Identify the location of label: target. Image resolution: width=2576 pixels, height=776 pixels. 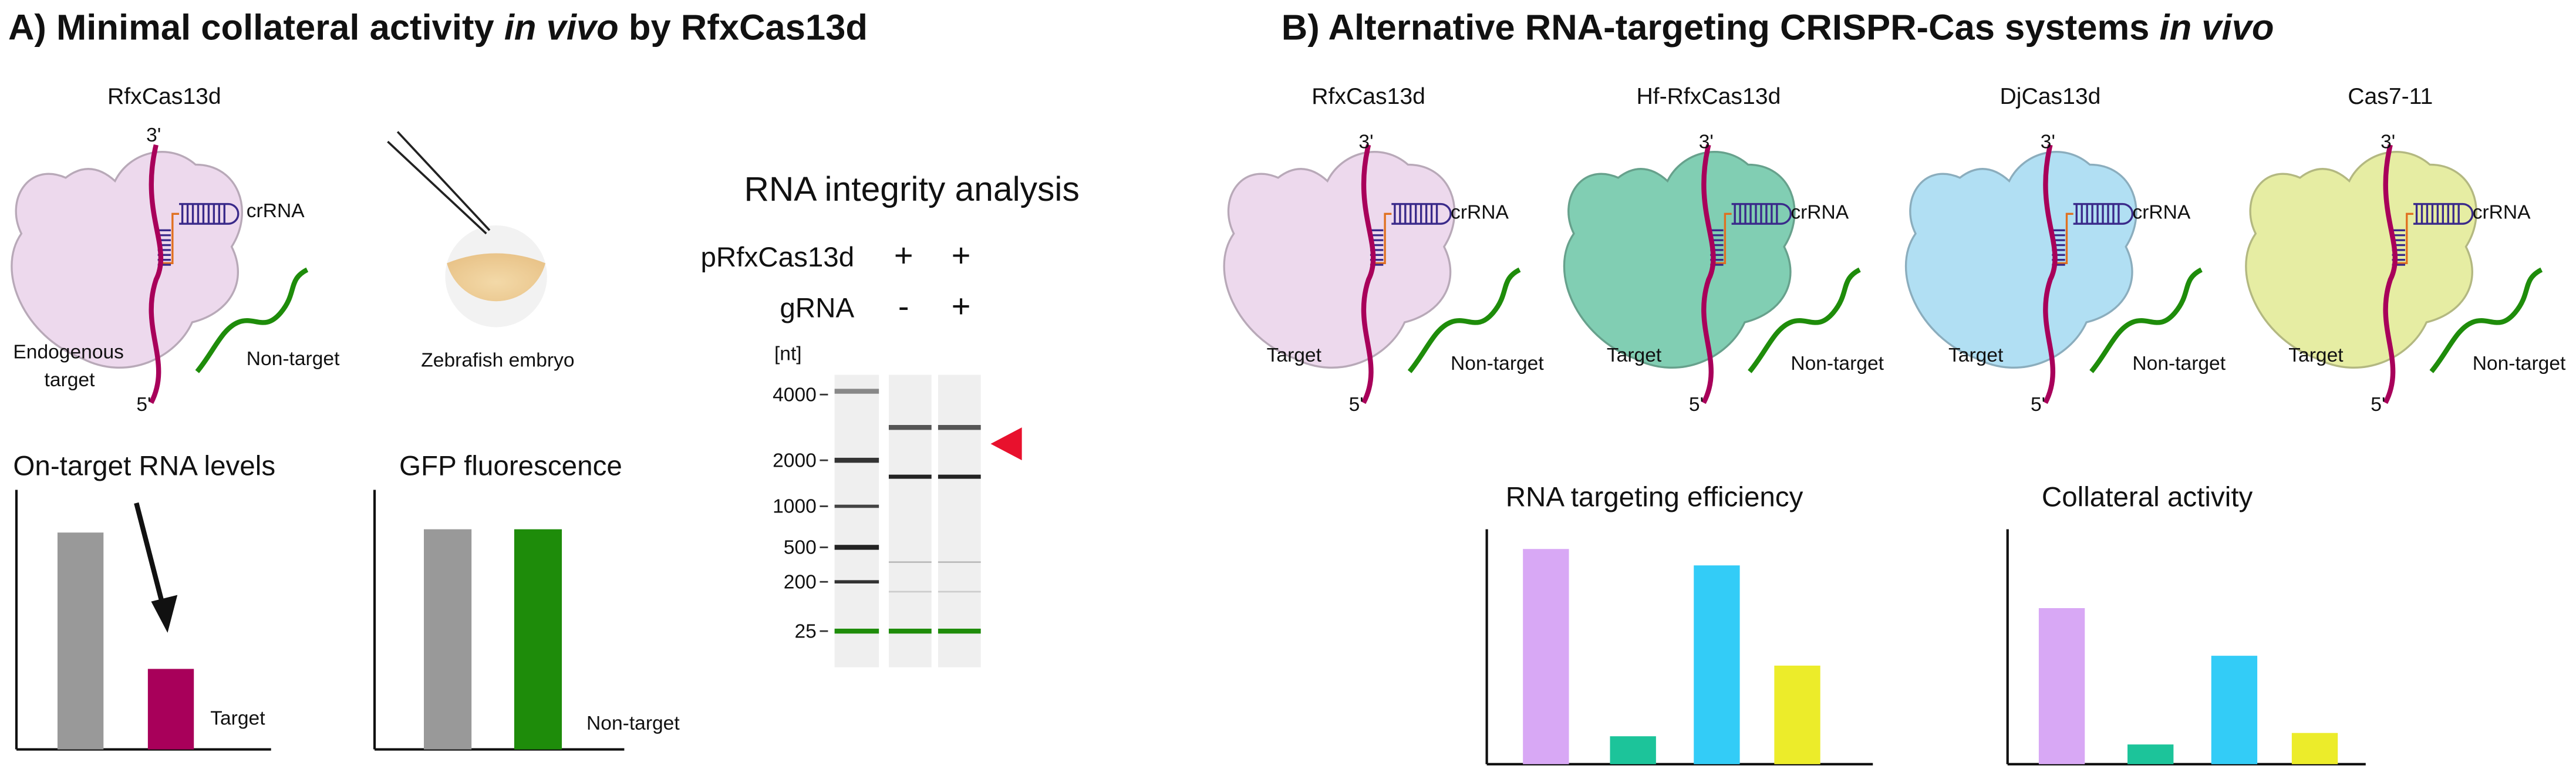
(70, 380).